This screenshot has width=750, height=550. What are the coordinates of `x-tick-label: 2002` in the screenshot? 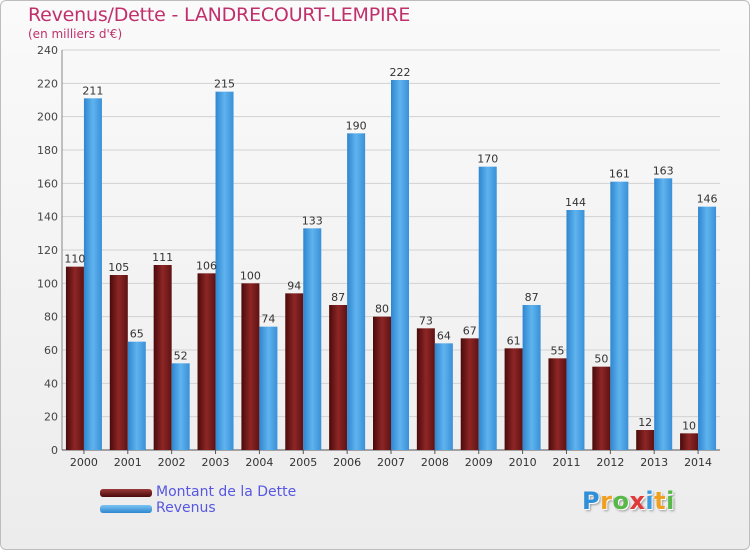 It's located at (172, 462).